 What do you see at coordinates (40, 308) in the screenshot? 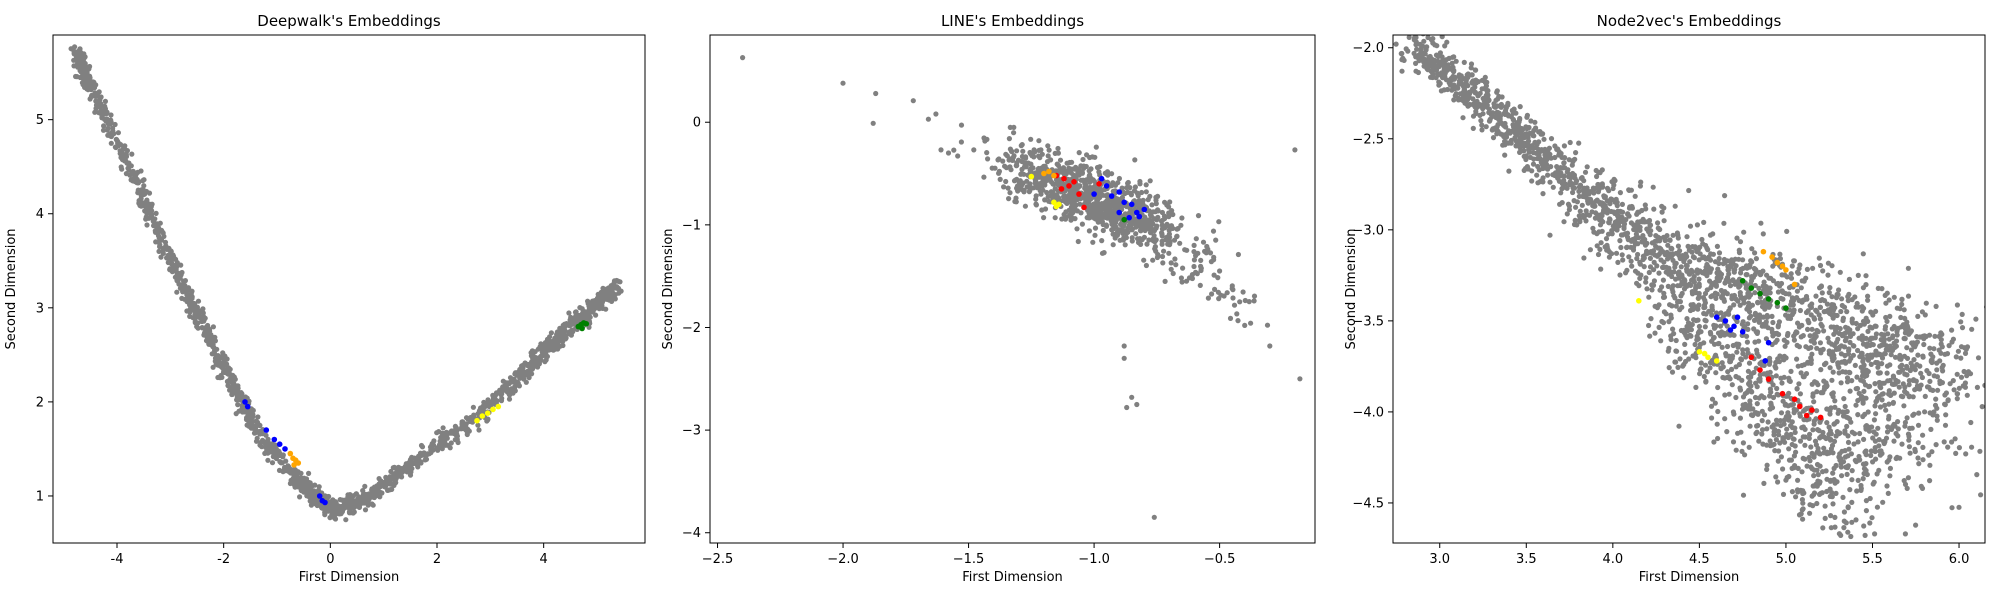
I see `y-tick-label: 3` at bounding box center [40, 308].